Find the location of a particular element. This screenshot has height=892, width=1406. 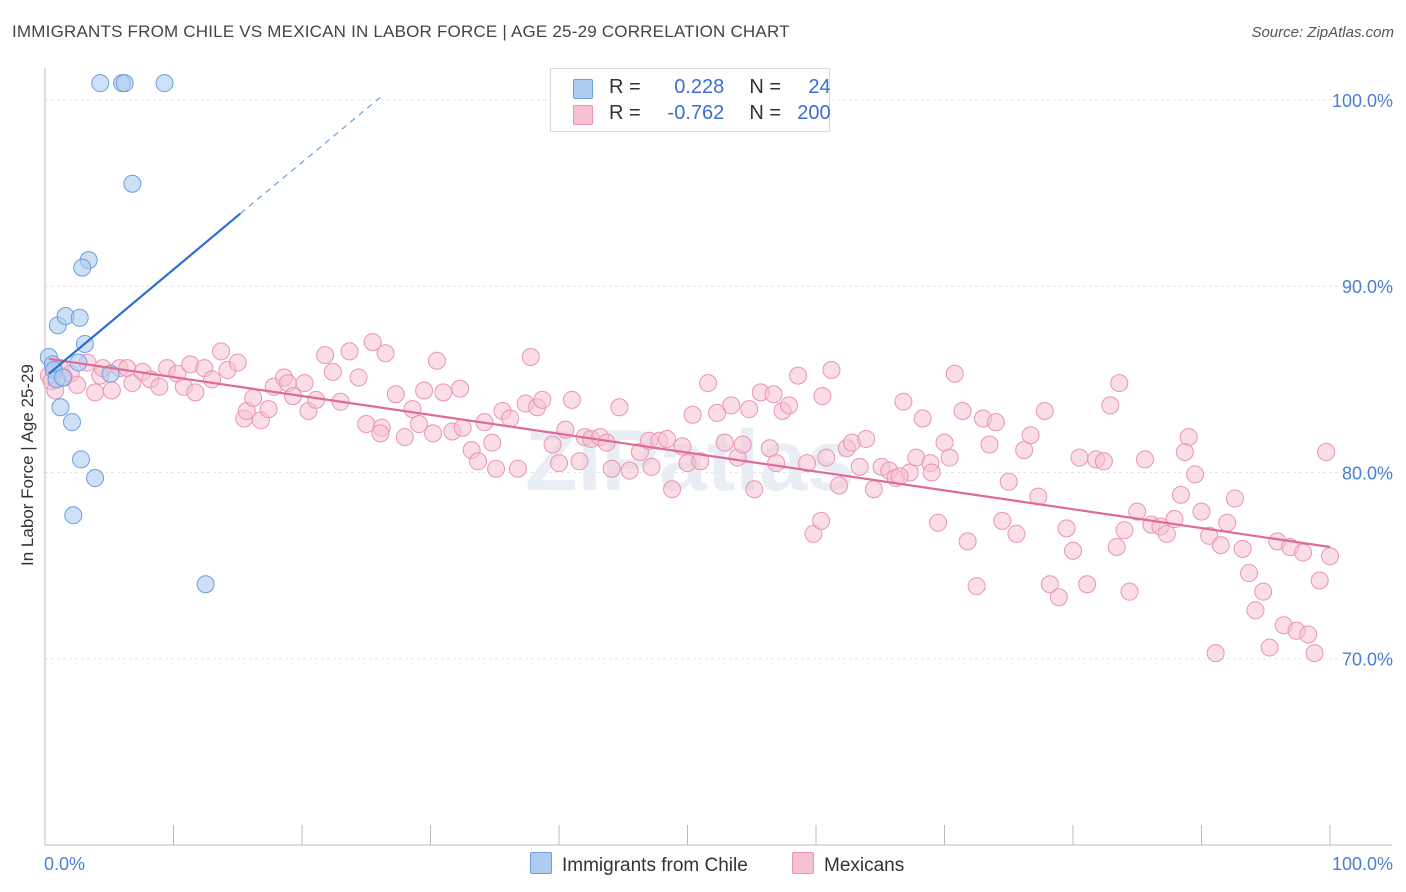

legend-swatch-blue is located at coordinates (583, 89).